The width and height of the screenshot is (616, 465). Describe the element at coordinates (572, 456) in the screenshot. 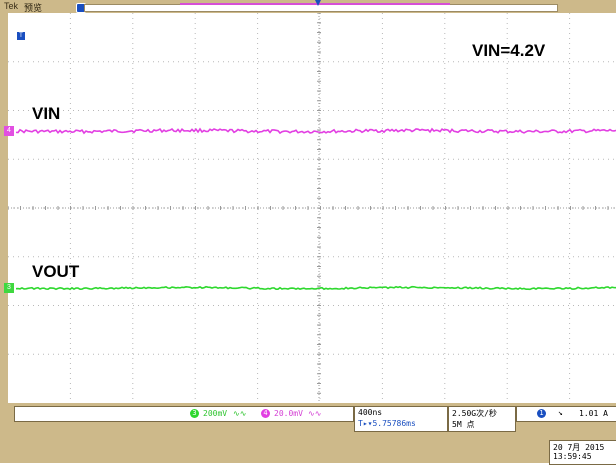

I see `time-value: 13:59:45` at that location.